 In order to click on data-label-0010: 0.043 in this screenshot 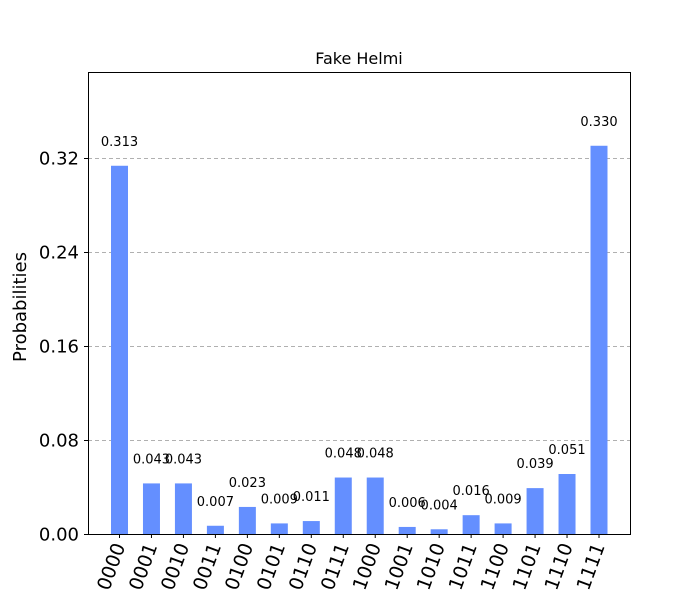, I will do `click(183, 459)`.